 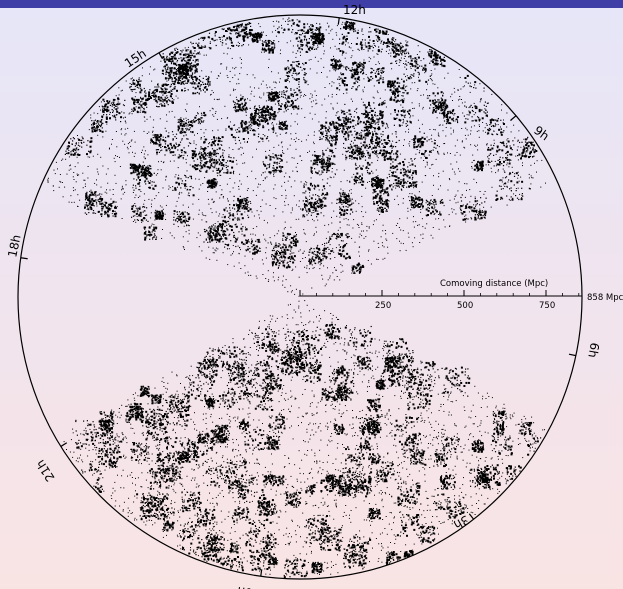 What do you see at coordinates (244, 586) in the screenshot?
I see `hour-label-0h: 0h` at bounding box center [244, 586].